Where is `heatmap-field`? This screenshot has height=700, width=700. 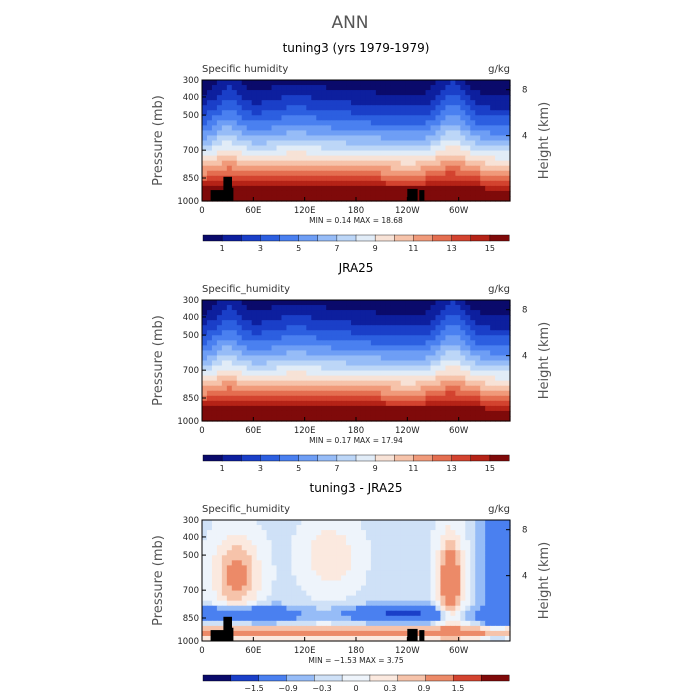
heatmap-field is located at coordinates (356, 581).